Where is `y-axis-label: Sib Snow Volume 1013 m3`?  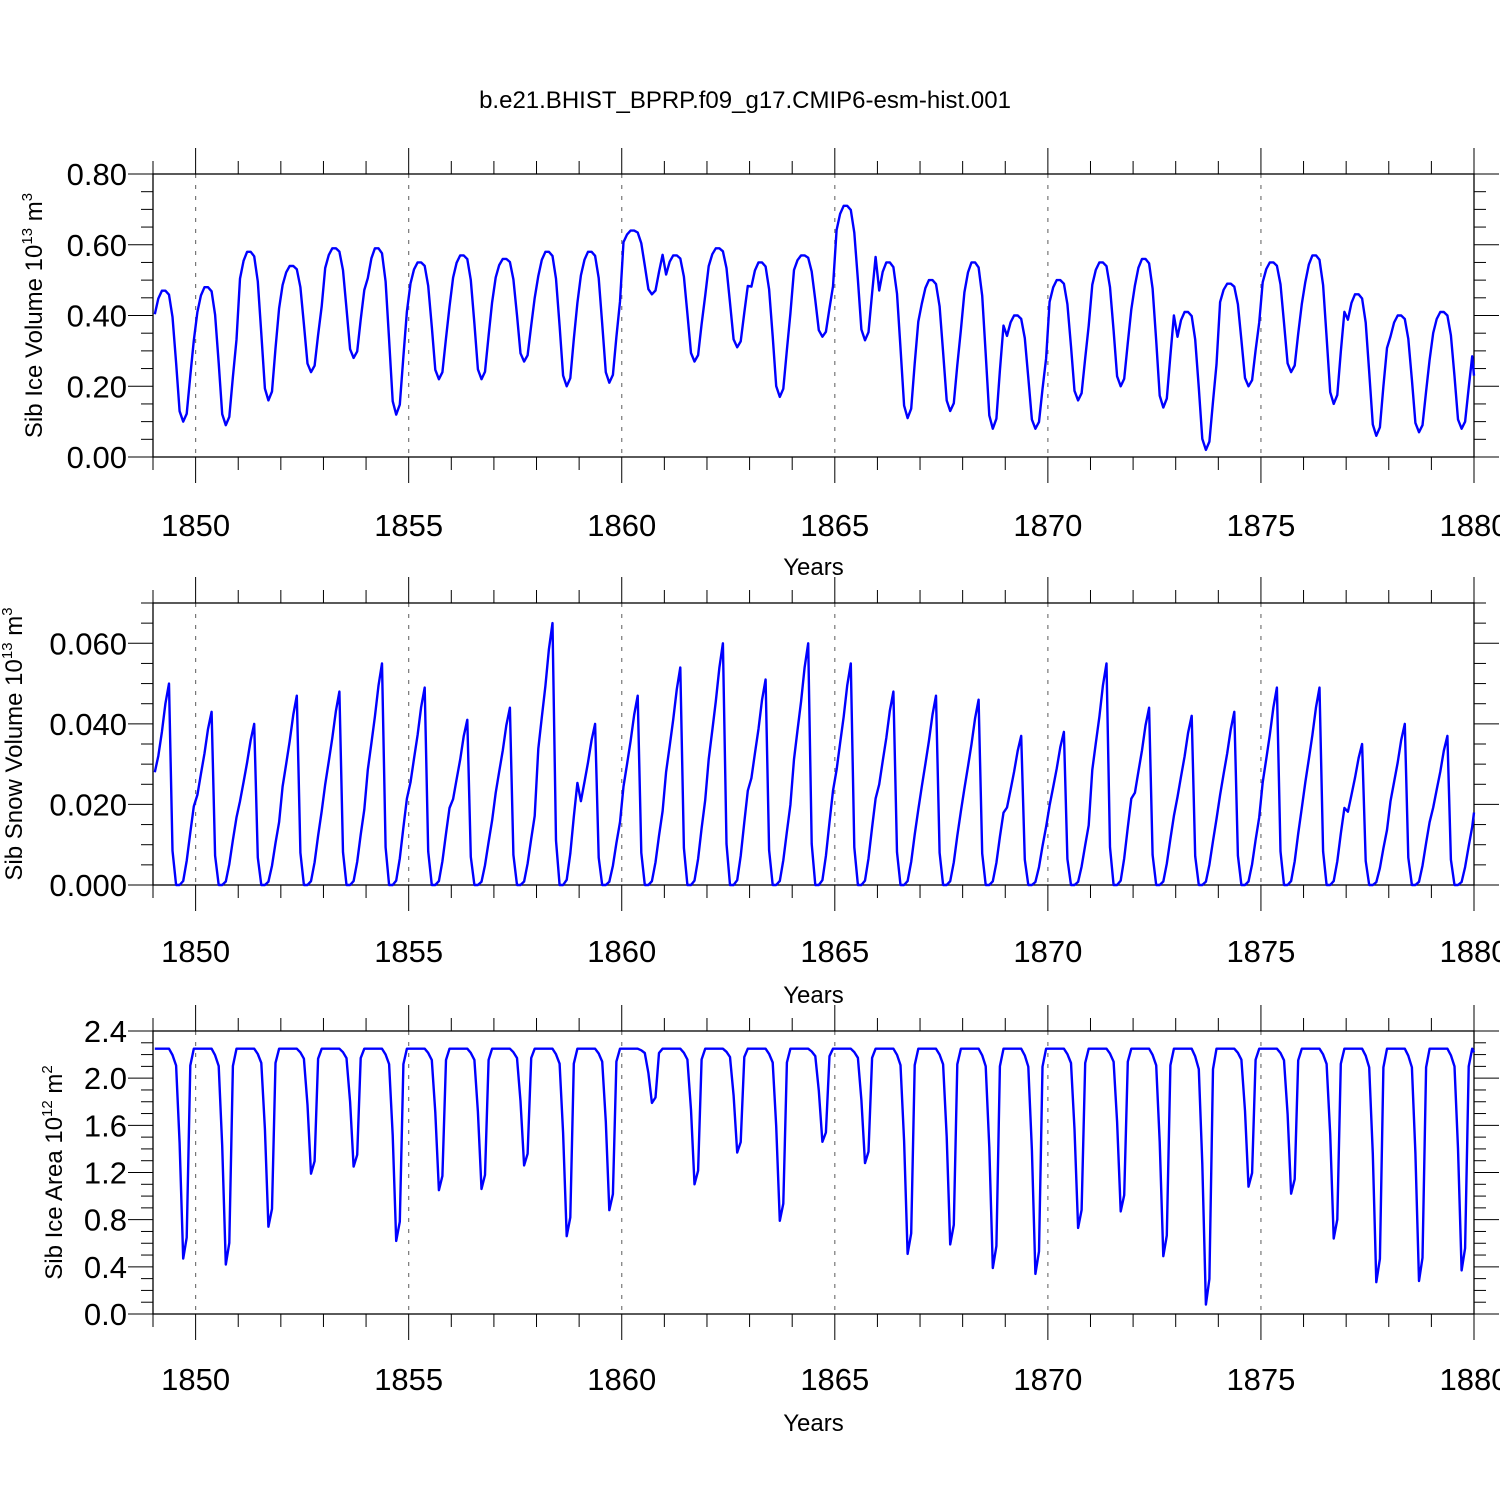 y-axis-label: Sib Snow Volume 1013 m3 is located at coordinates (14, 743).